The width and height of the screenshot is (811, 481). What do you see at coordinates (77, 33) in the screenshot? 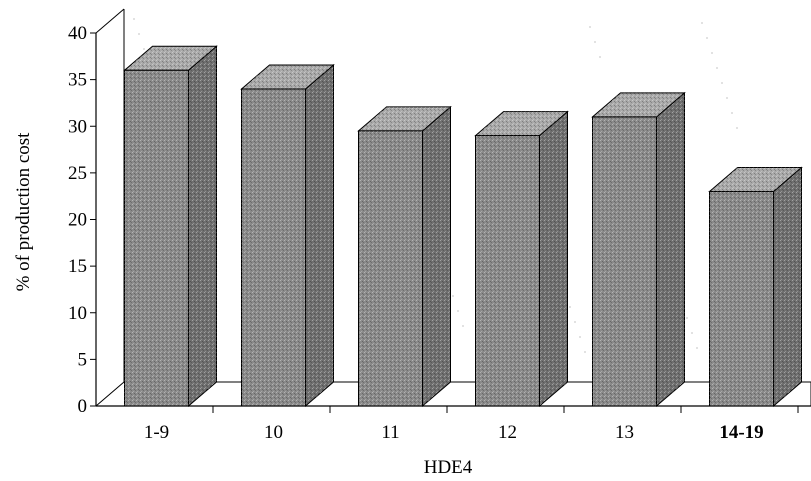
I see `y-tick-label: 40` at bounding box center [77, 33].